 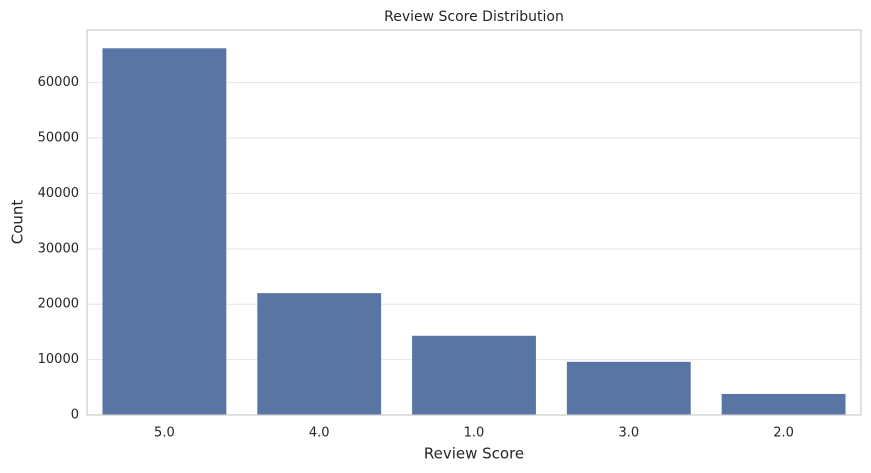 What do you see at coordinates (474, 433) in the screenshot?
I see `x-tick-label: 1.0` at bounding box center [474, 433].